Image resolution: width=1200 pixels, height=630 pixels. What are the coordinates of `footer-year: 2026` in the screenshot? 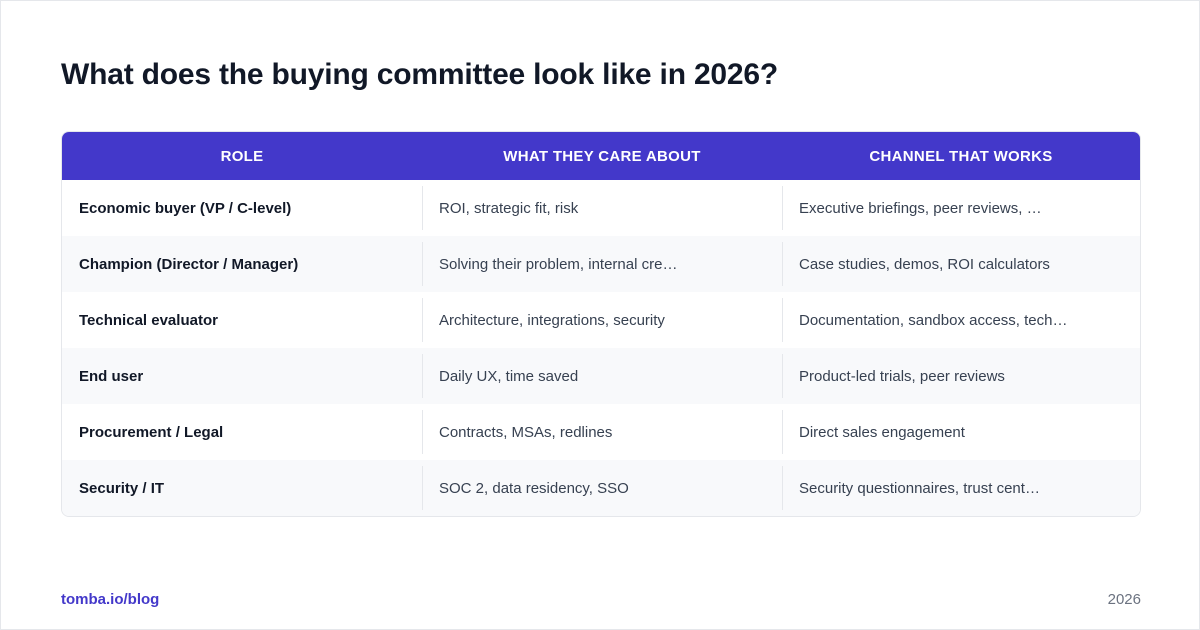 It's located at (1124, 599).